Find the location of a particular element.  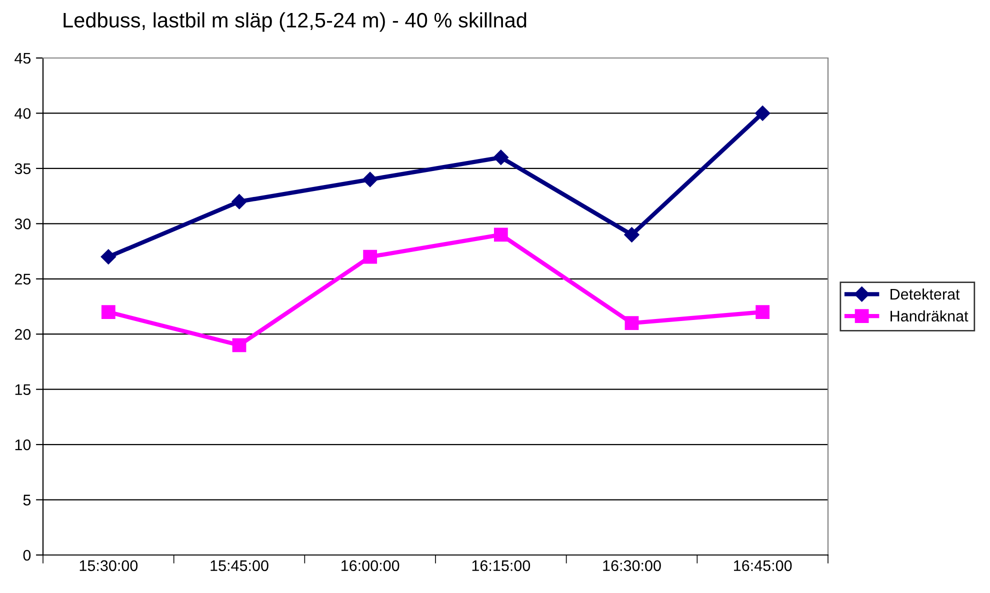

x-tick-label: 16:30:00 is located at coordinates (632, 566).